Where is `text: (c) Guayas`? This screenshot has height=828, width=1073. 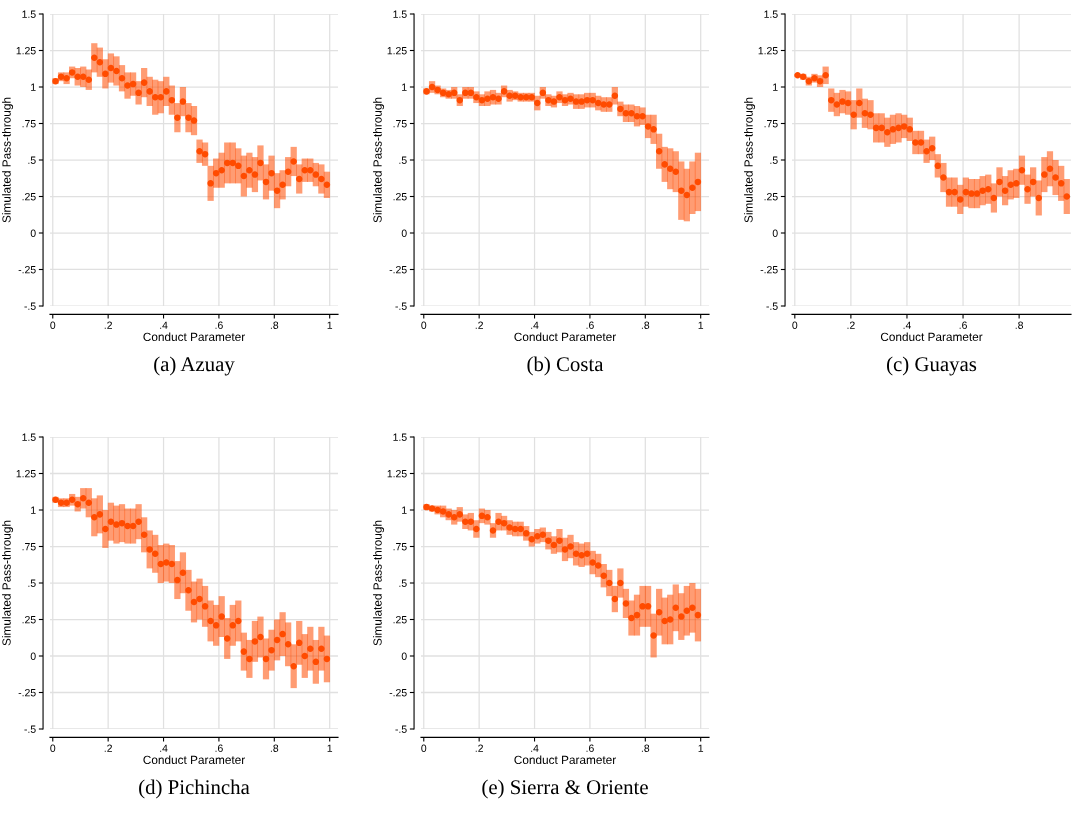 text: (c) Guayas is located at coordinates (932, 366).